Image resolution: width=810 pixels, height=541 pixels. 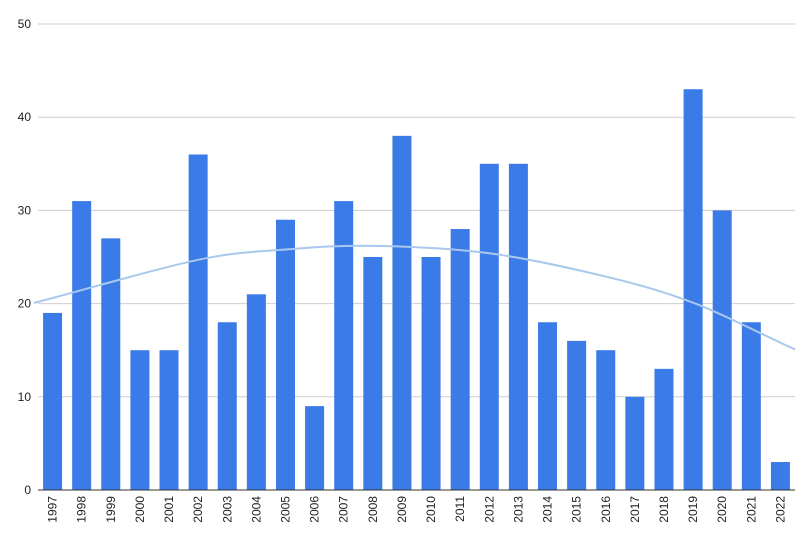 I want to click on x-tick-label-1999: 1999, so click(x=111, y=509).